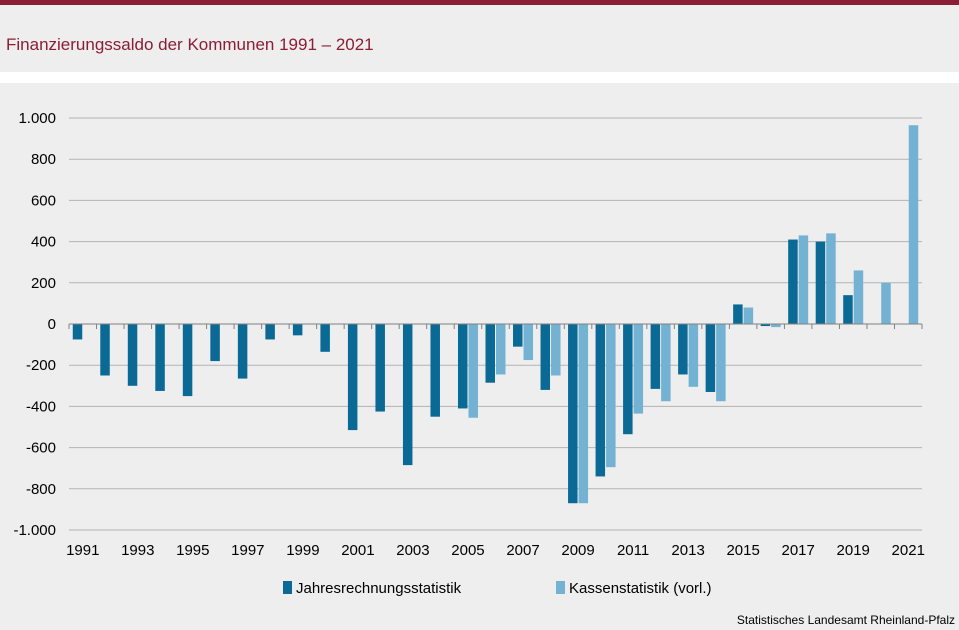 The width and height of the screenshot is (959, 630). Describe the element at coordinates (467, 550) in the screenshot. I see `x-tick-label: 2005` at that location.